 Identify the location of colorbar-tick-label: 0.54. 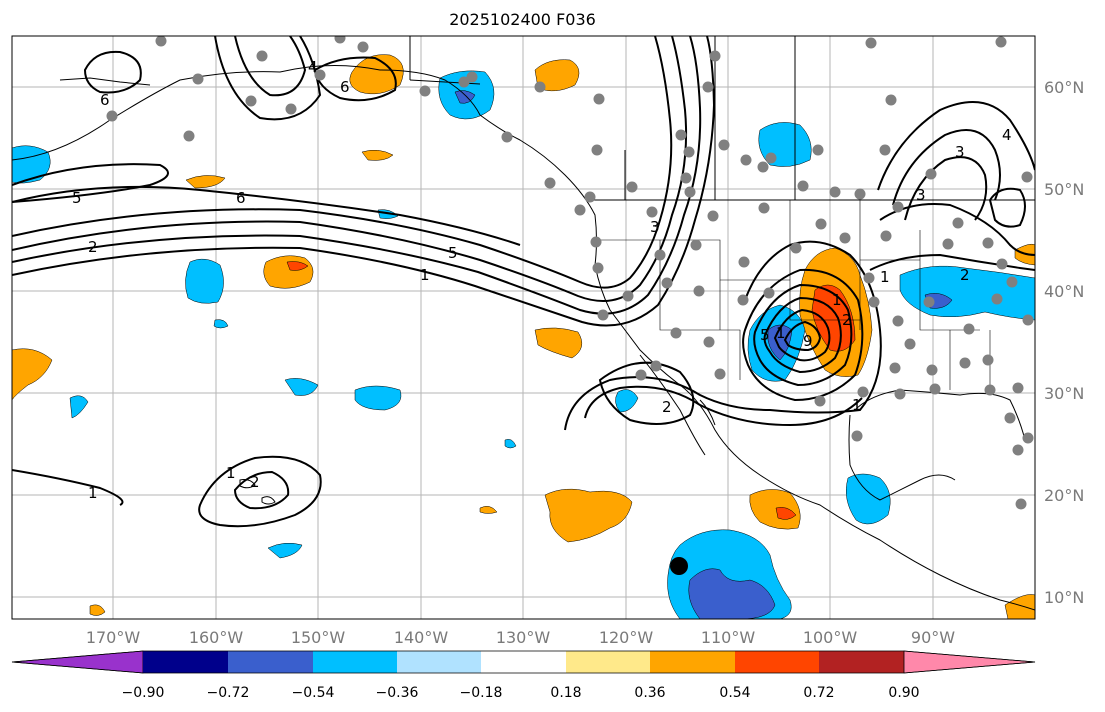
(734, 693).